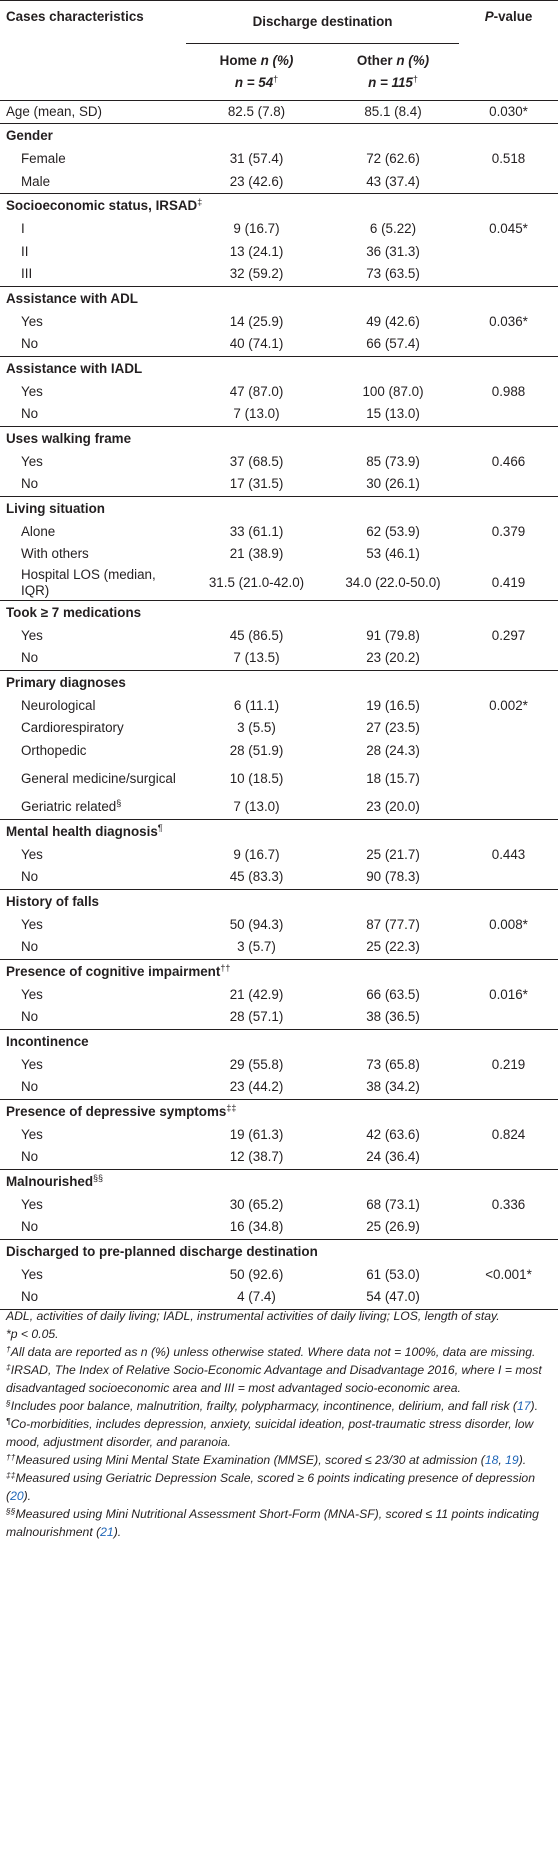 The image size is (558, 1867). I want to click on pvalue-cell: 0.443, so click(508, 854).